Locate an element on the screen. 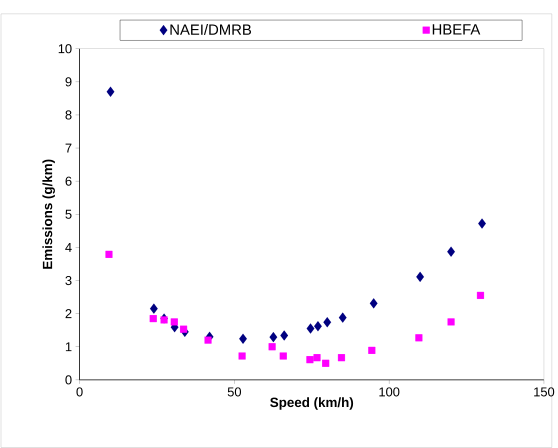 This screenshot has height=448, width=558. y-tick-label: 10 is located at coordinates (65, 49).